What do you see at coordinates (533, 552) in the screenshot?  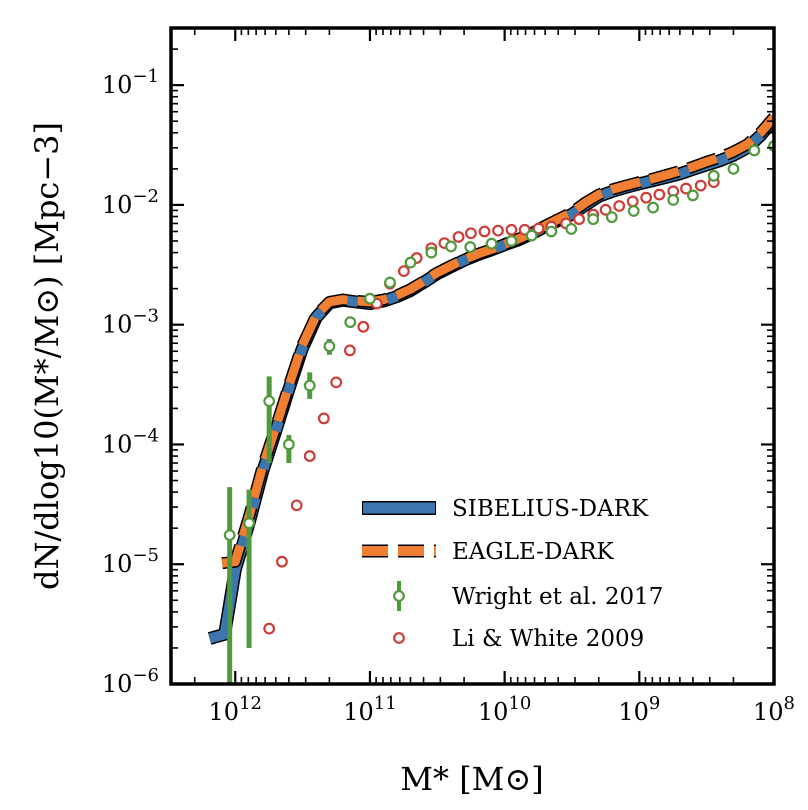 I see `legend-eagle-label: EAGLE-DARK` at bounding box center [533, 552].